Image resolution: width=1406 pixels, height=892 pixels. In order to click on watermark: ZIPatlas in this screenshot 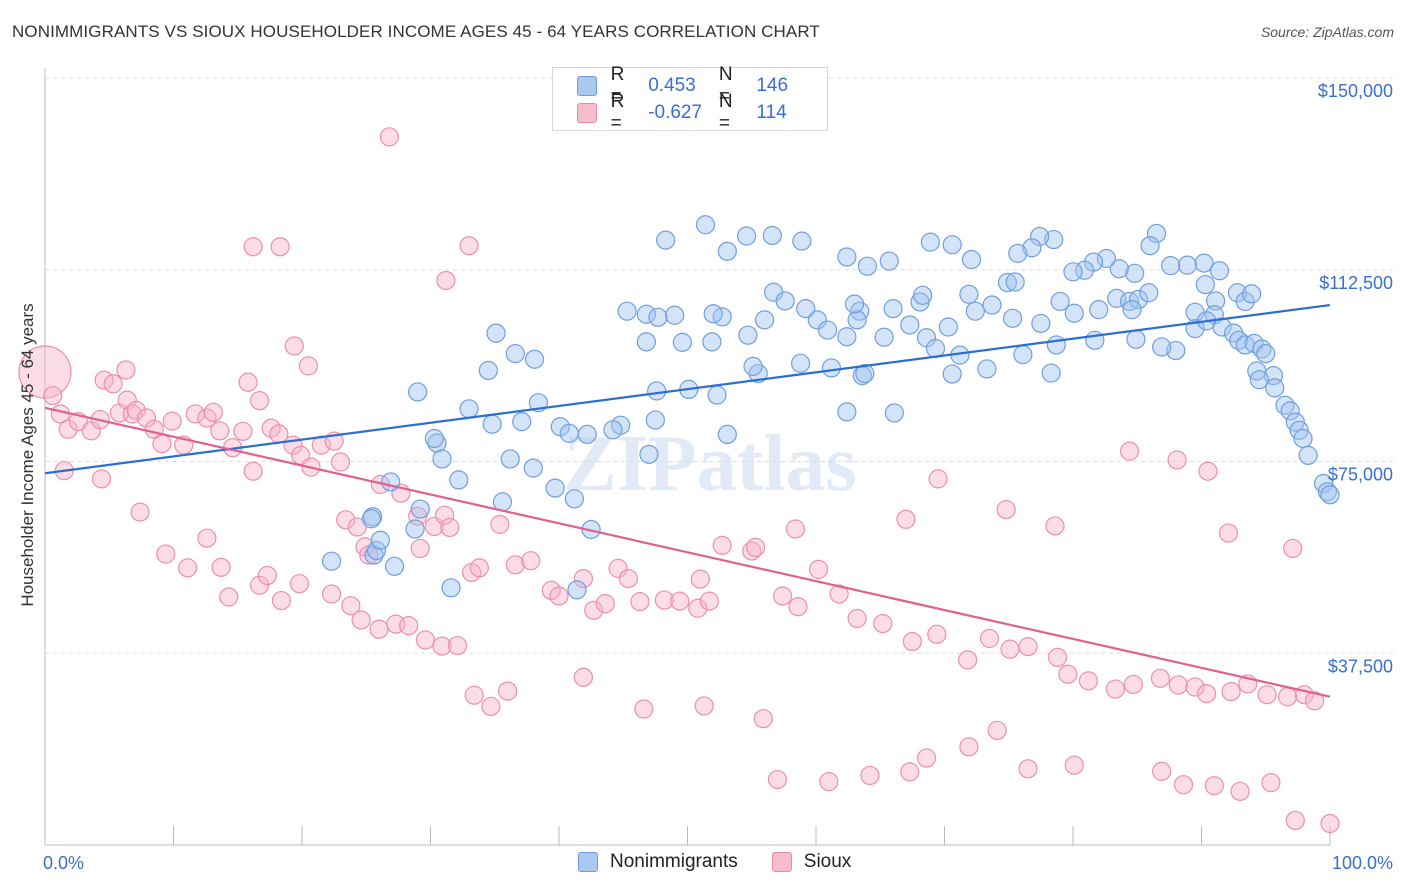, I will do `click(709, 464)`.